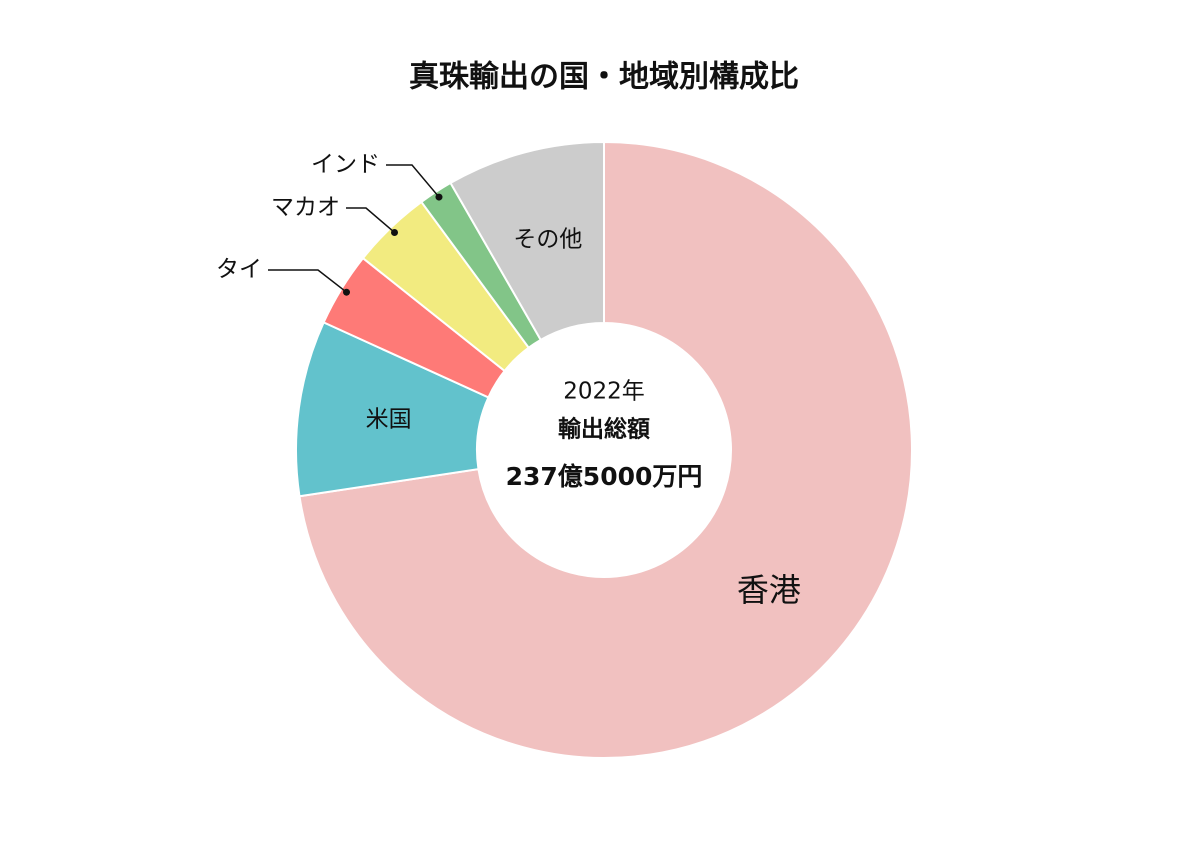 This screenshot has height=855, width=1182. What do you see at coordinates (604, 77) in the screenshot?
I see `chart-title: 真珠輸出の国・地域別構成比` at bounding box center [604, 77].